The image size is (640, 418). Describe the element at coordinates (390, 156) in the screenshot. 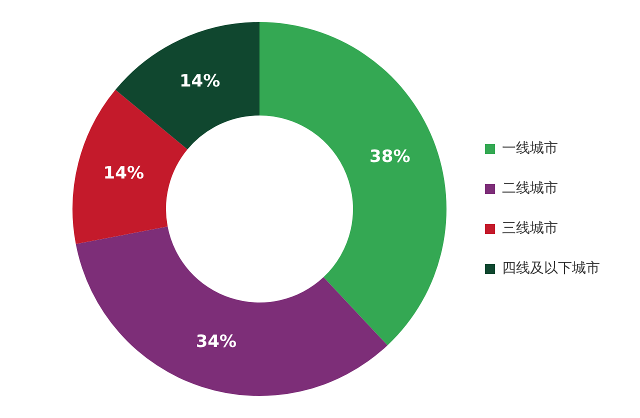

I see `data-label: 38%` at that location.